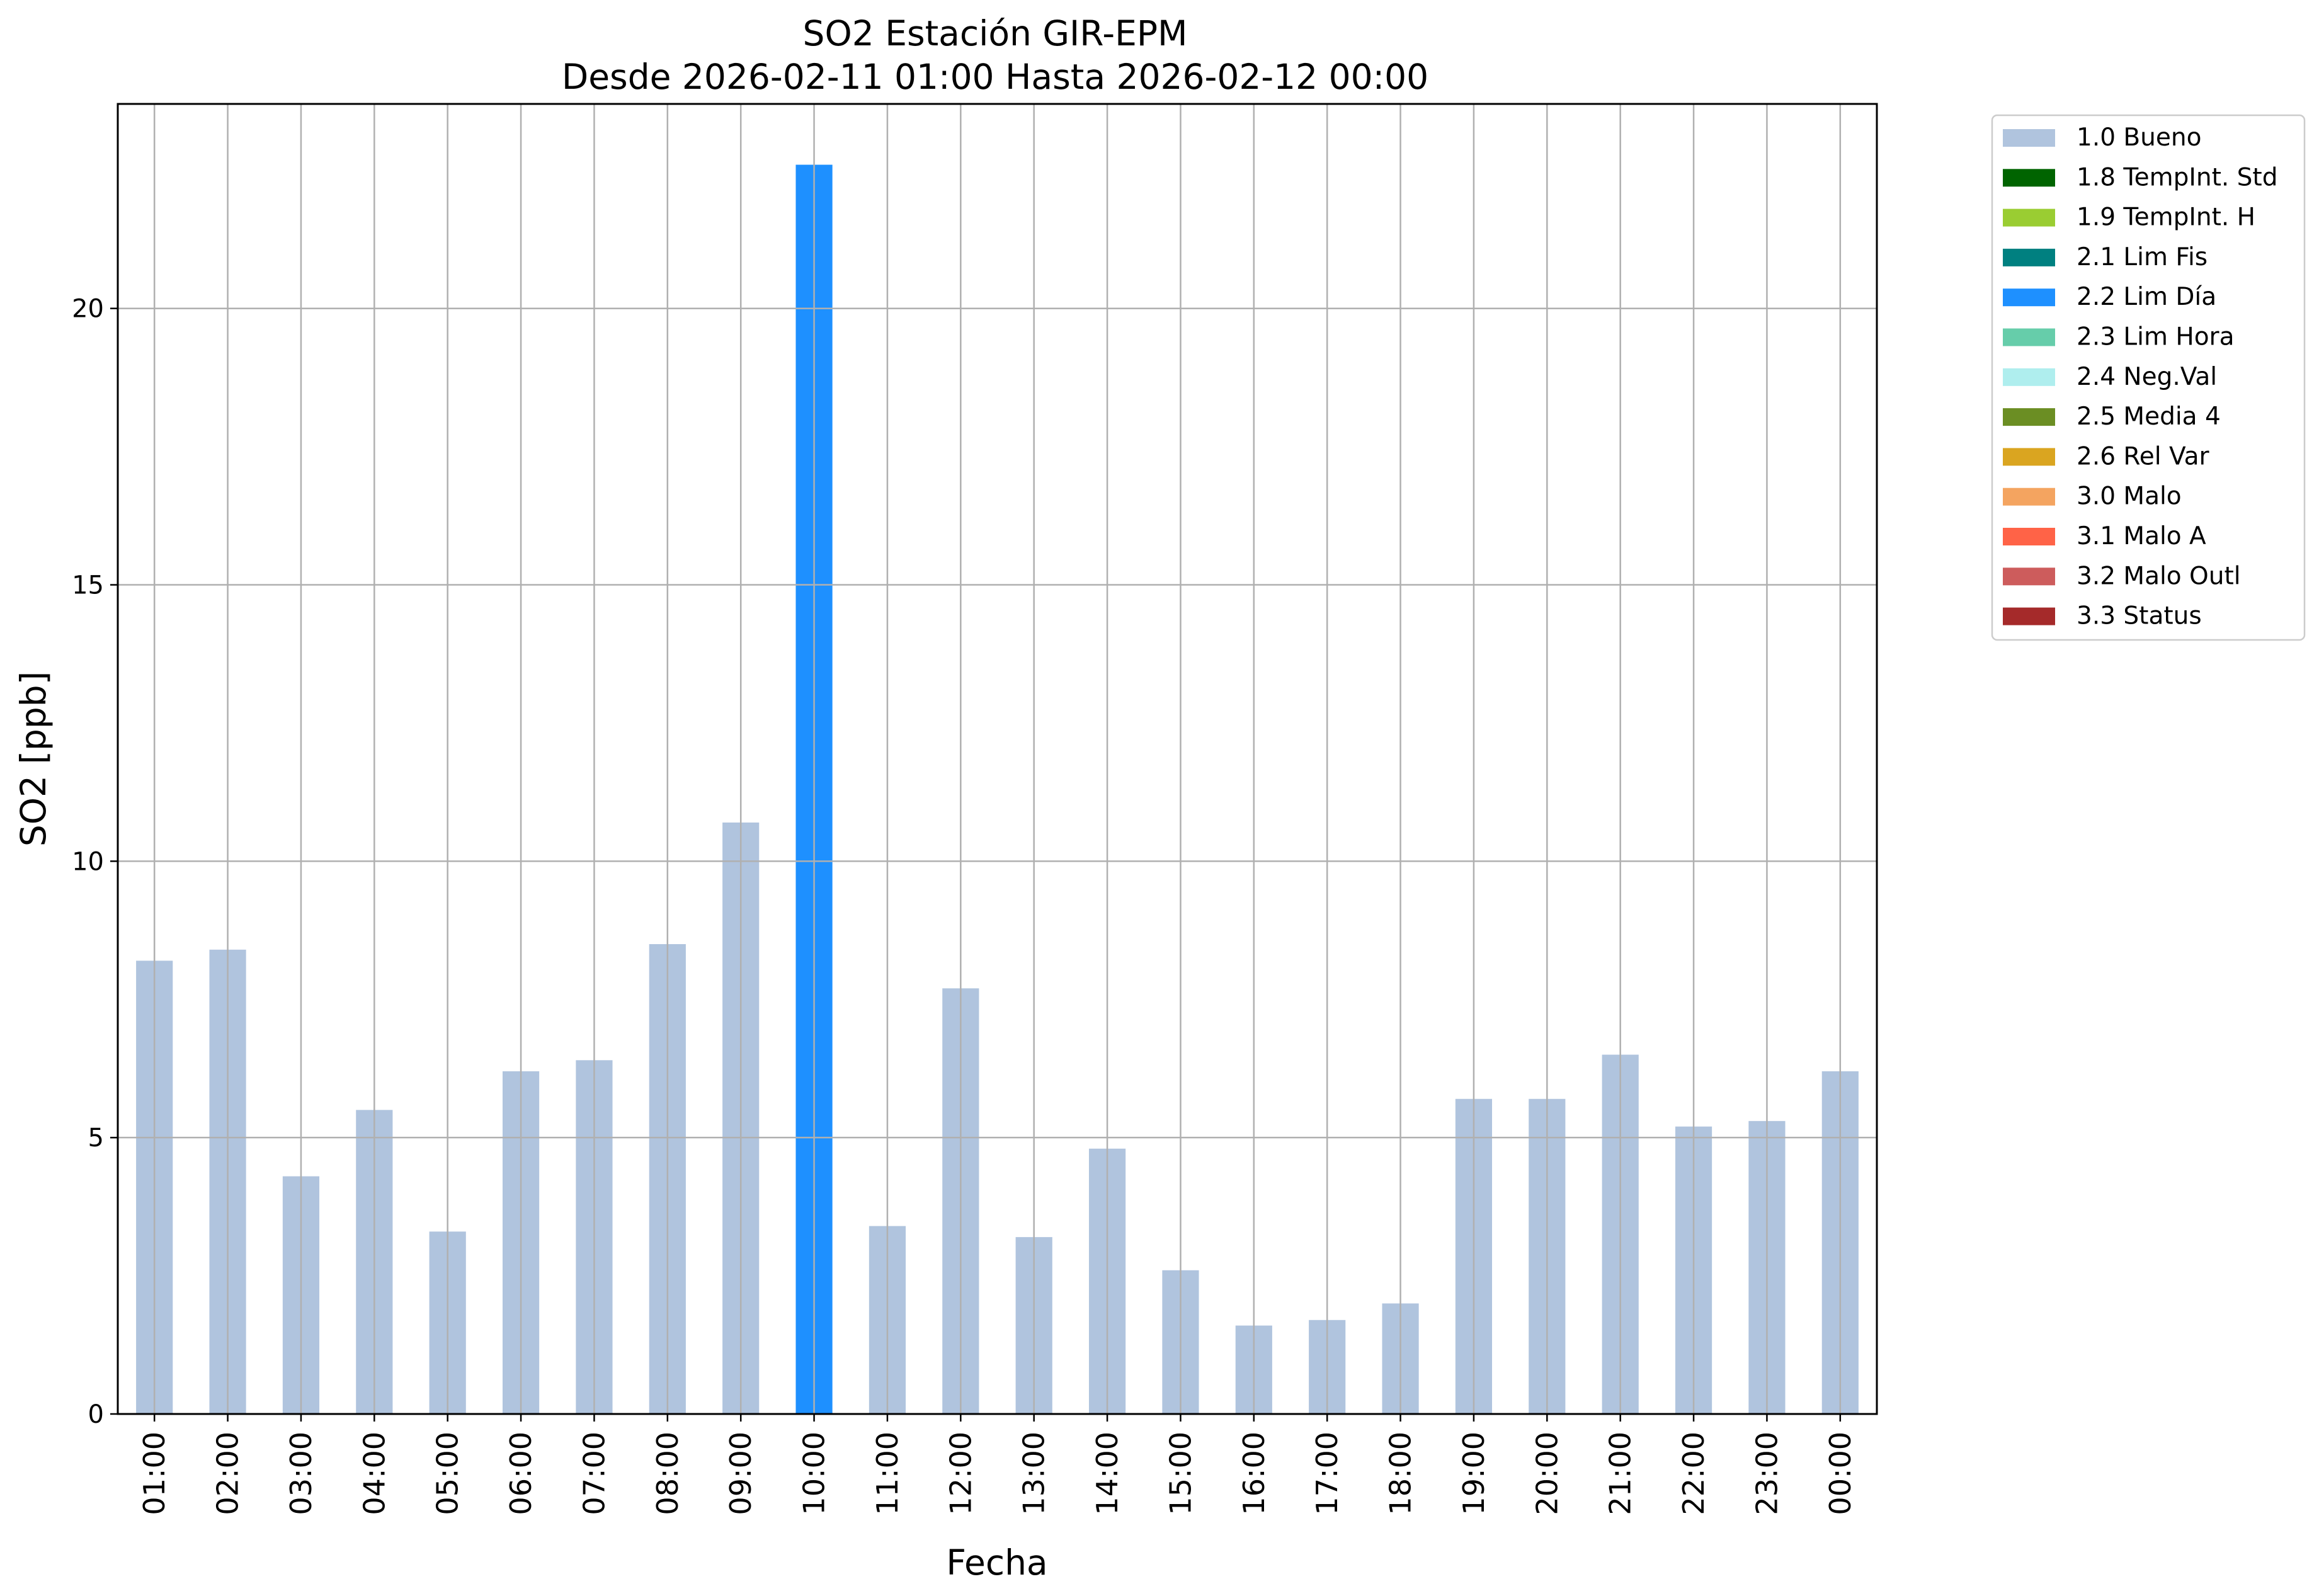 This screenshot has width=2319, height=1596. Describe the element at coordinates (1547, 1473) in the screenshot. I see `x-tick-label: 20:00` at that location.